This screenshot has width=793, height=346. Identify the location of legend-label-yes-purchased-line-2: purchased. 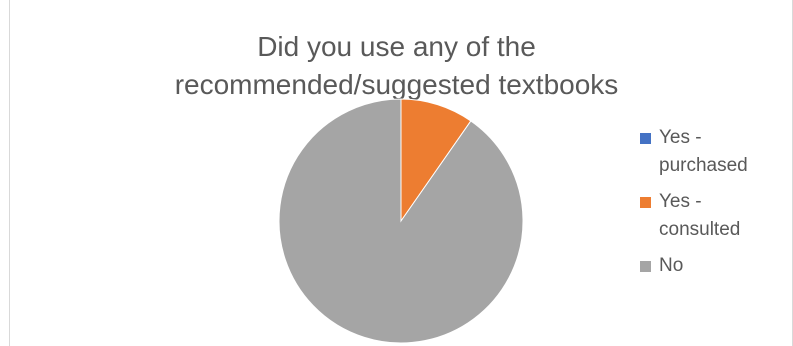
(703, 165).